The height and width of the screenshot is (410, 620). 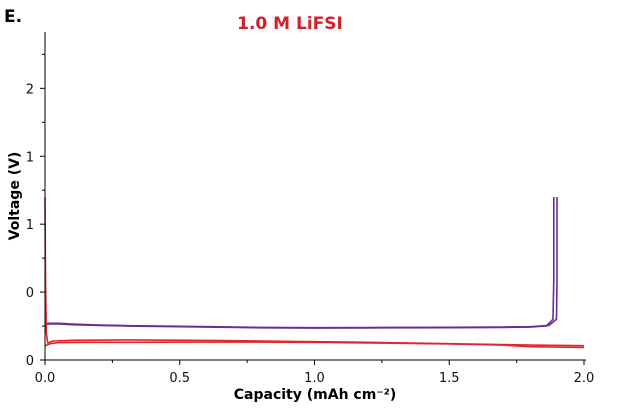 I want to click on x-tick-label: 2.0, so click(x=584, y=378).